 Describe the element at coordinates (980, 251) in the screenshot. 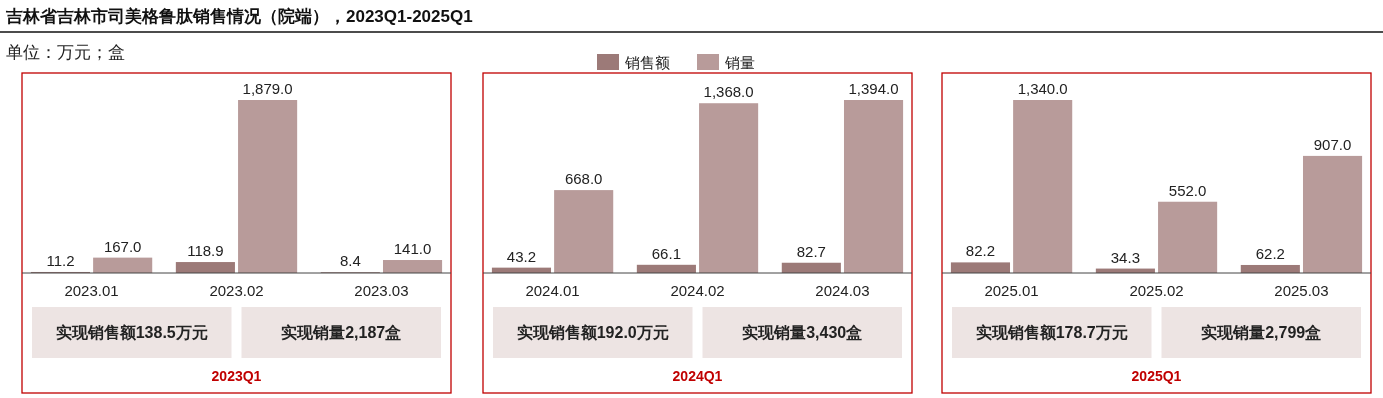

I see `data-label: 82.2` at that location.